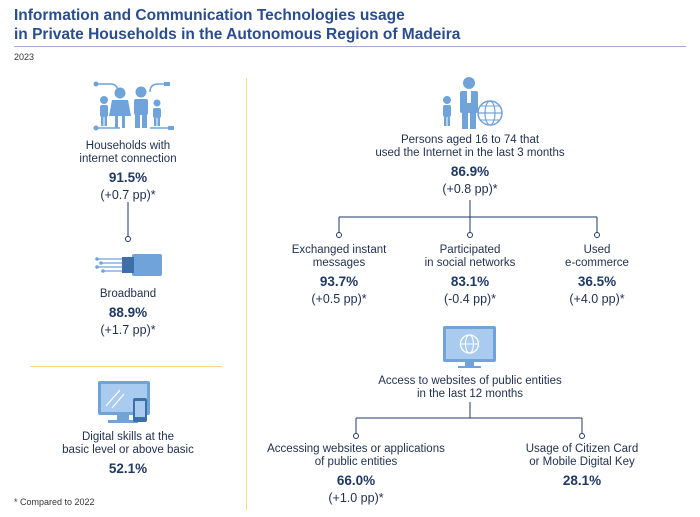 This screenshot has width=700, height=517. I want to click on messages-value: 93.7%, so click(339, 281).